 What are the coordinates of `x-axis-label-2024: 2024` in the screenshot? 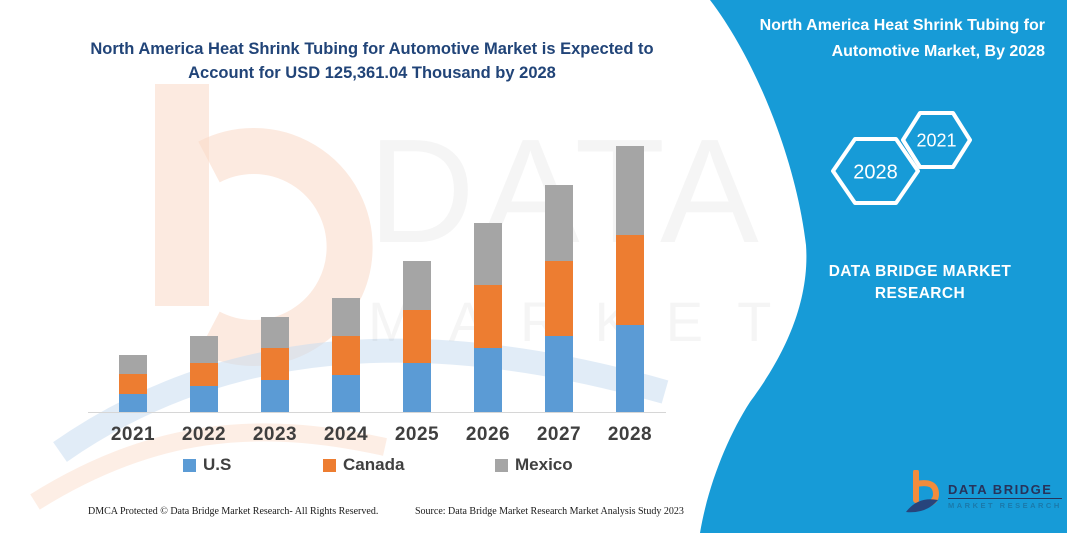 It's located at (346, 434).